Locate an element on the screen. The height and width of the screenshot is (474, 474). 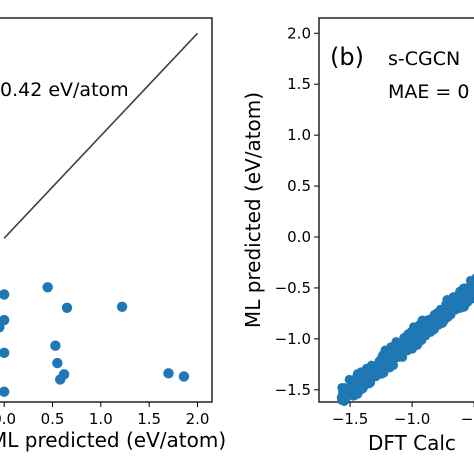
panel-b-x-tick-label: −1.5 is located at coordinates (350, 419).